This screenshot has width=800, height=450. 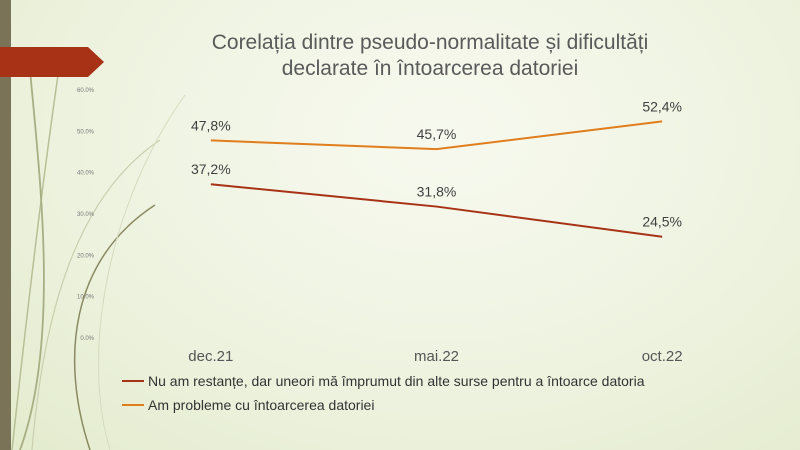 I want to click on y-tick-label: 40.0%, so click(x=86, y=174).